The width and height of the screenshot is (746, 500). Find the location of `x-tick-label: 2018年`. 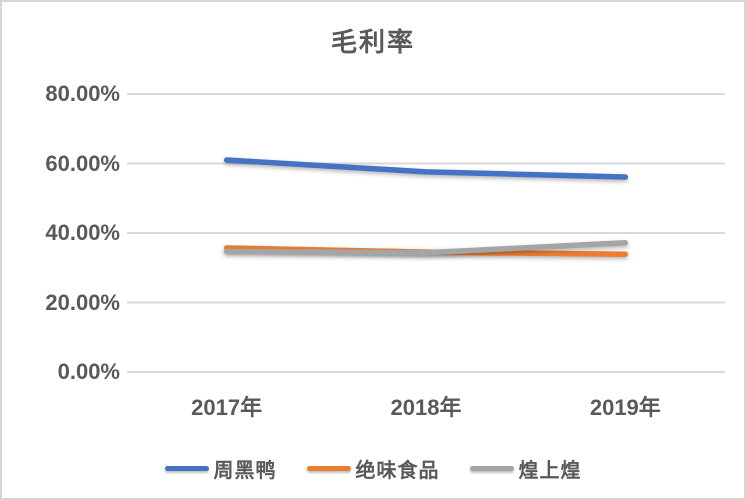

x-tick-label: 2018年 is located at coordinates (426, 407).